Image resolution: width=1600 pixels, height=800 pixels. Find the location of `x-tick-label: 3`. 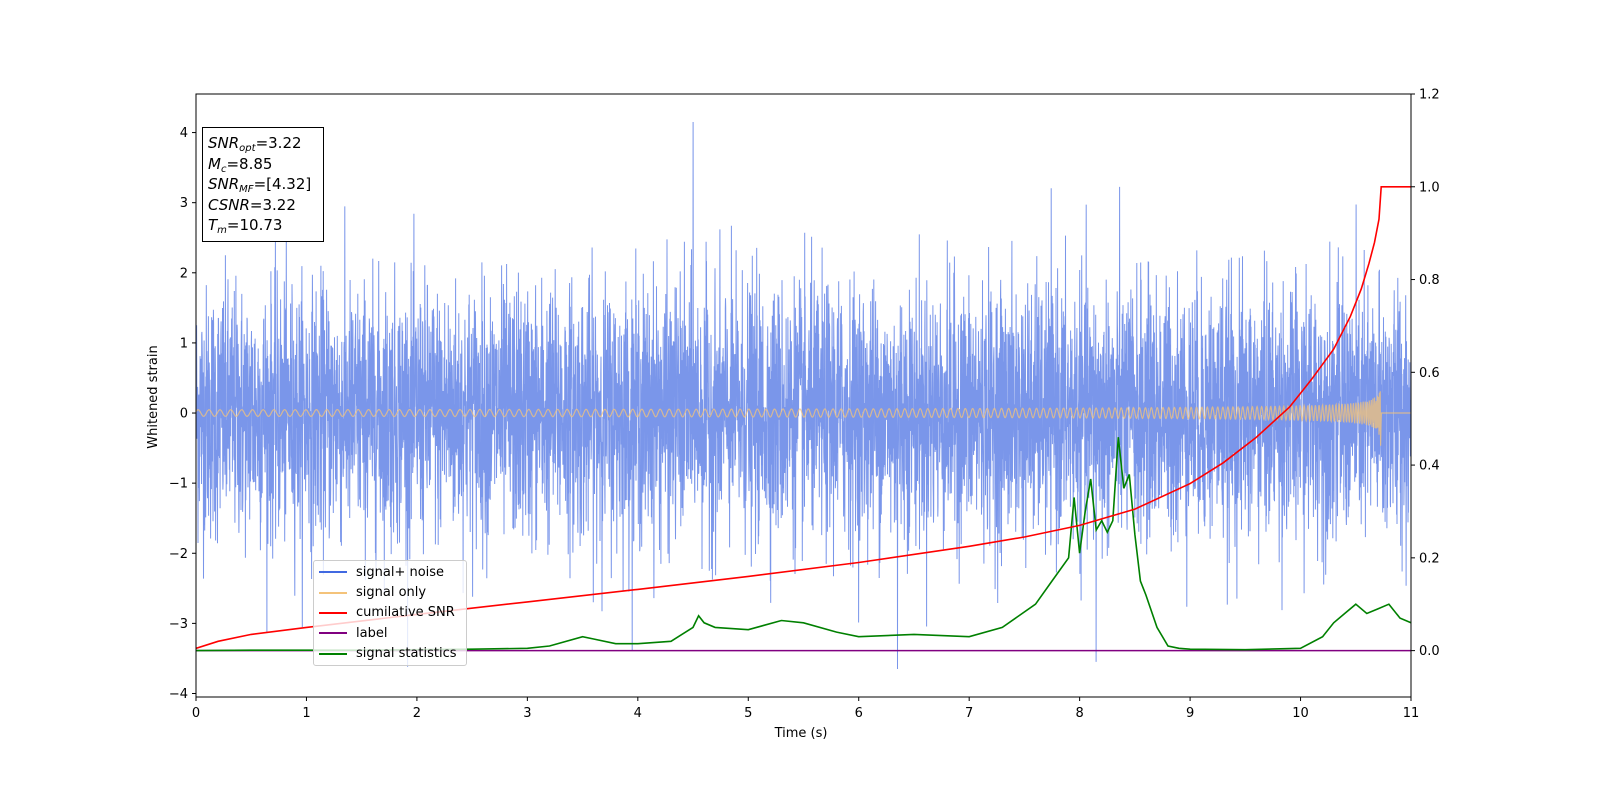

x-tick-label: 3 is located at coordinates (527, 713).